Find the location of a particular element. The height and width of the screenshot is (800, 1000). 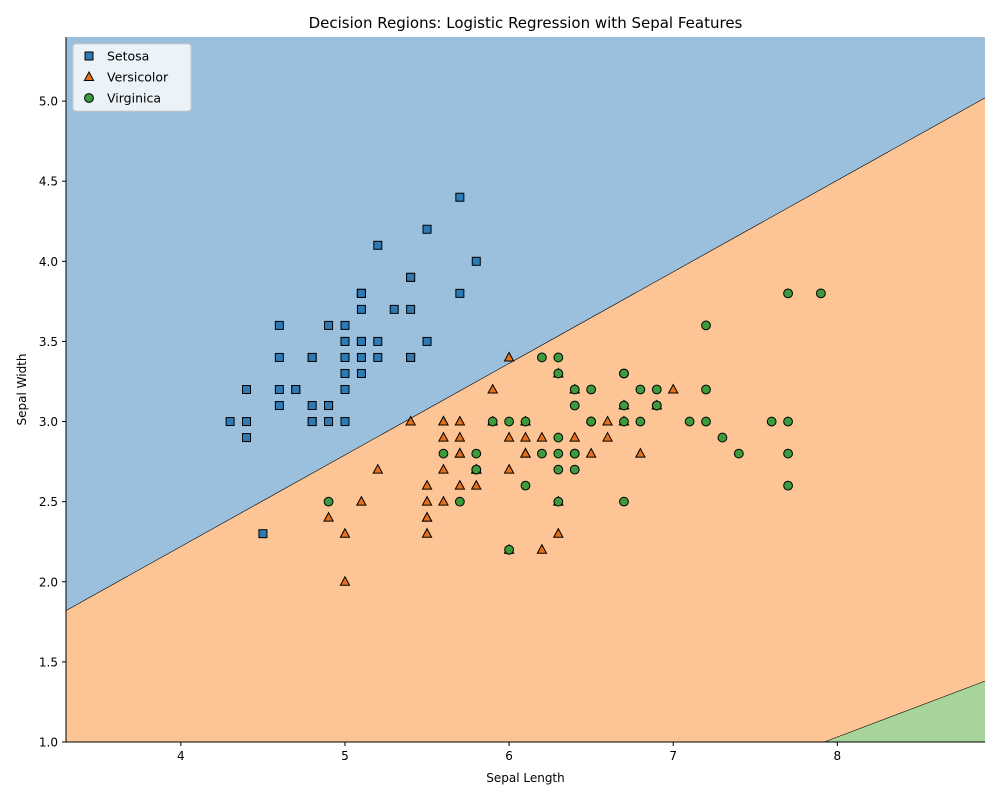

legend-setosa-label: Setosa is located at coordinates (128, 56).